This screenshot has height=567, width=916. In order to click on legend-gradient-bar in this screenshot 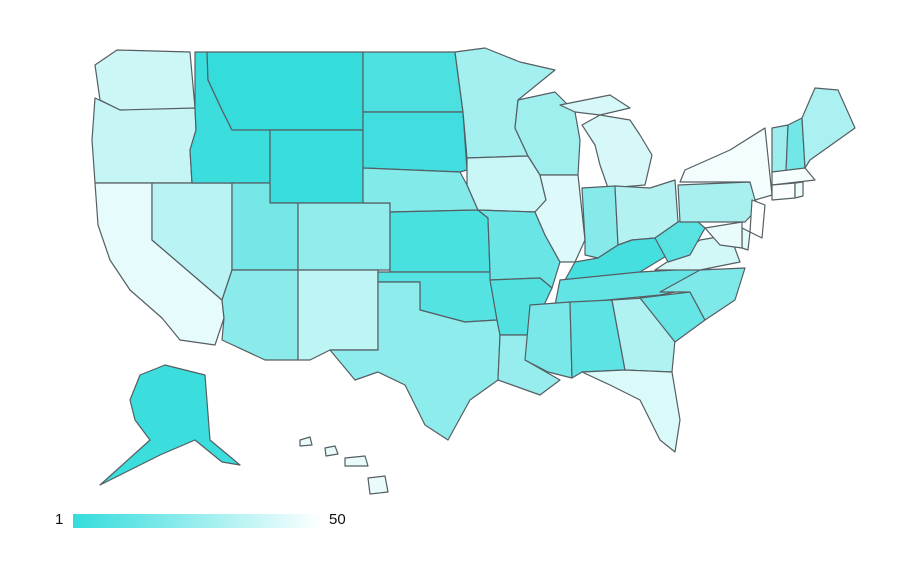, I will do `click(198, 521)`.